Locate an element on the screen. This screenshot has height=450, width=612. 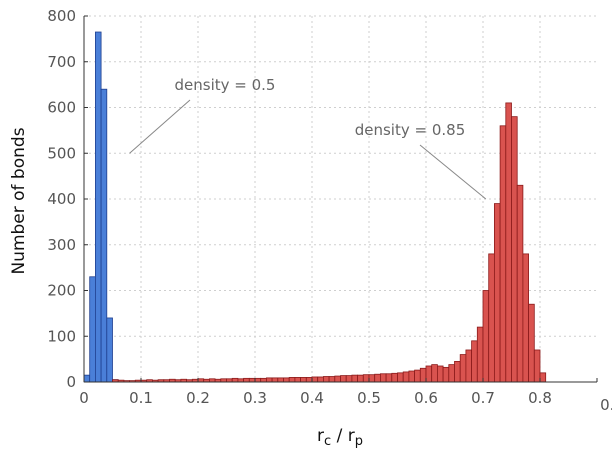
y-tick-label-3: 300 is located at coordinates (61, 245).